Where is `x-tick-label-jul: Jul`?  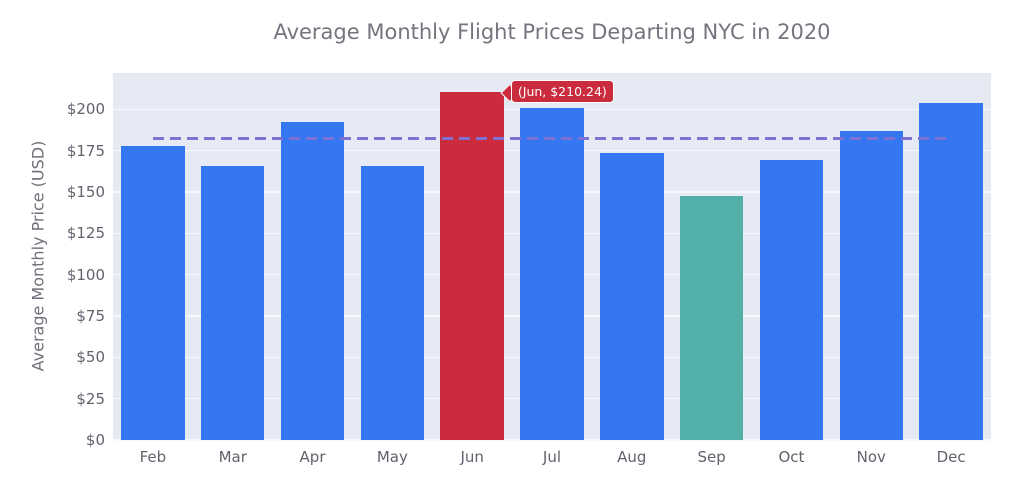 x-tick-label-jul: Jul is located at coordinates (552, 457).